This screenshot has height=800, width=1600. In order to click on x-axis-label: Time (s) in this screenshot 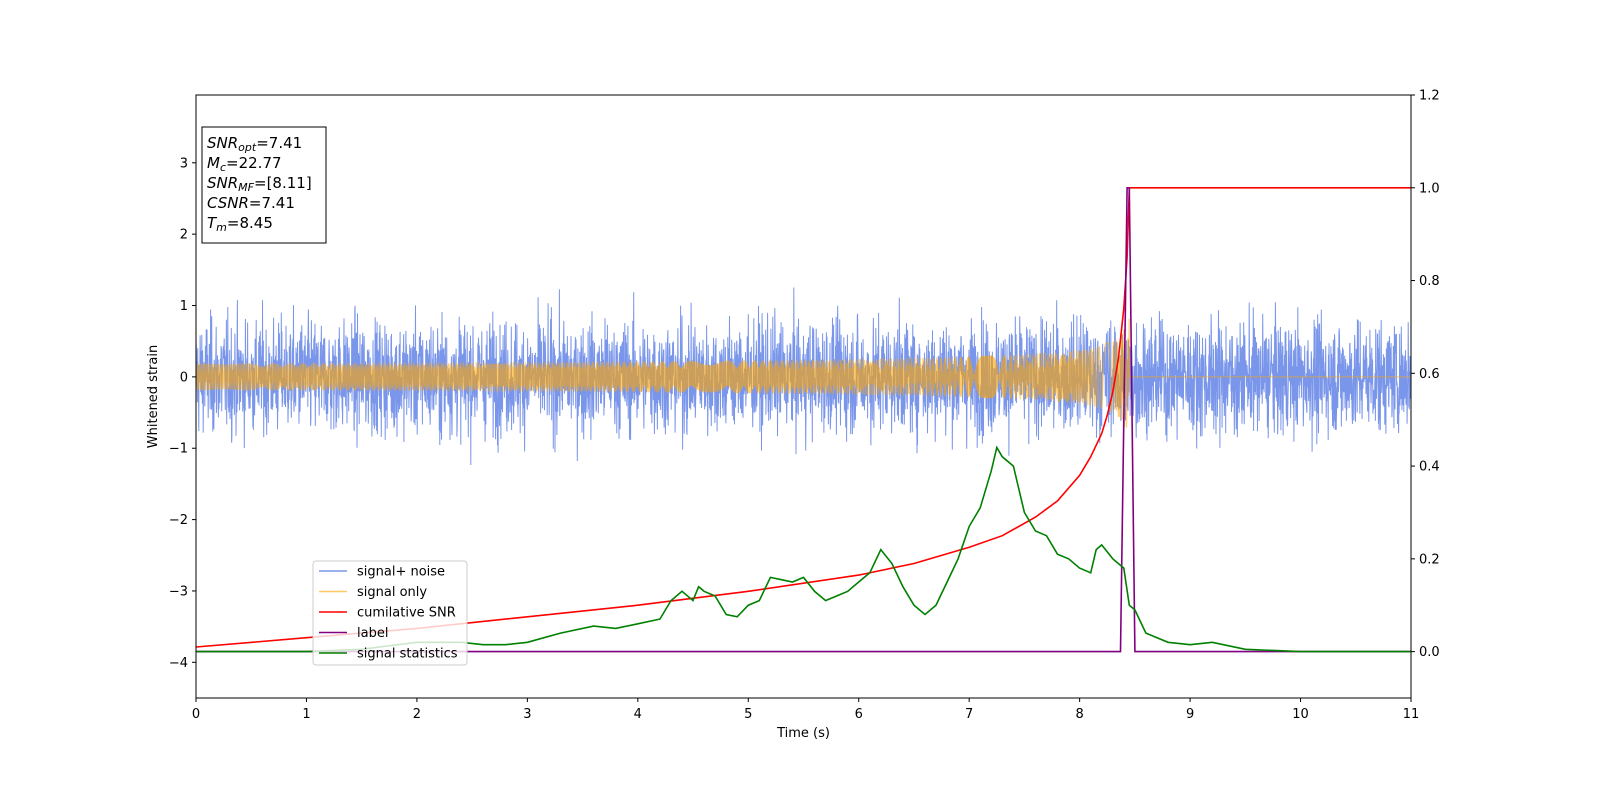, I will do `click(803, 733)`.